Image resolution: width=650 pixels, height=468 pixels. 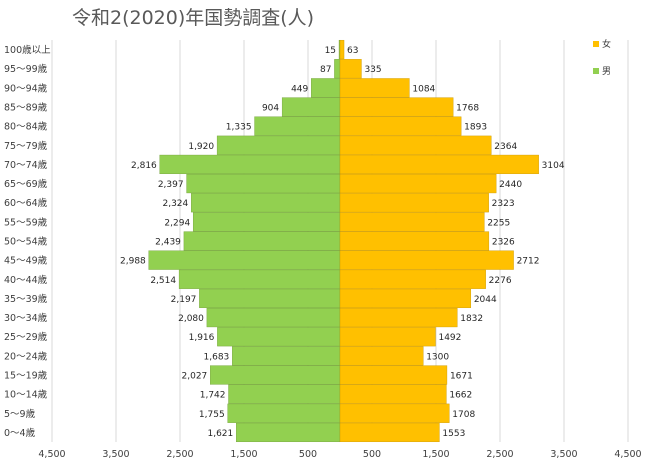 I want to click on legend-label-1: 男, so click(x=606, y=71).